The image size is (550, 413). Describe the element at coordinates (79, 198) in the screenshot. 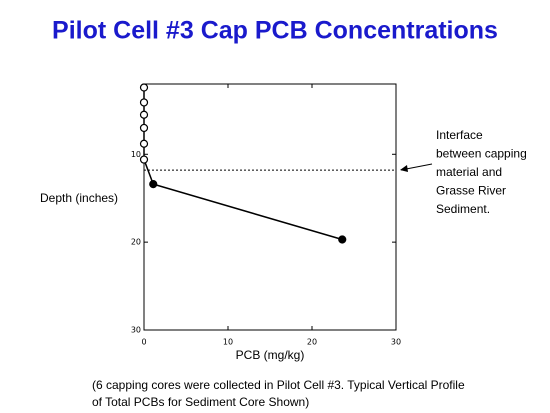

I see `y-axis-label: Depth (inches)` at that location.